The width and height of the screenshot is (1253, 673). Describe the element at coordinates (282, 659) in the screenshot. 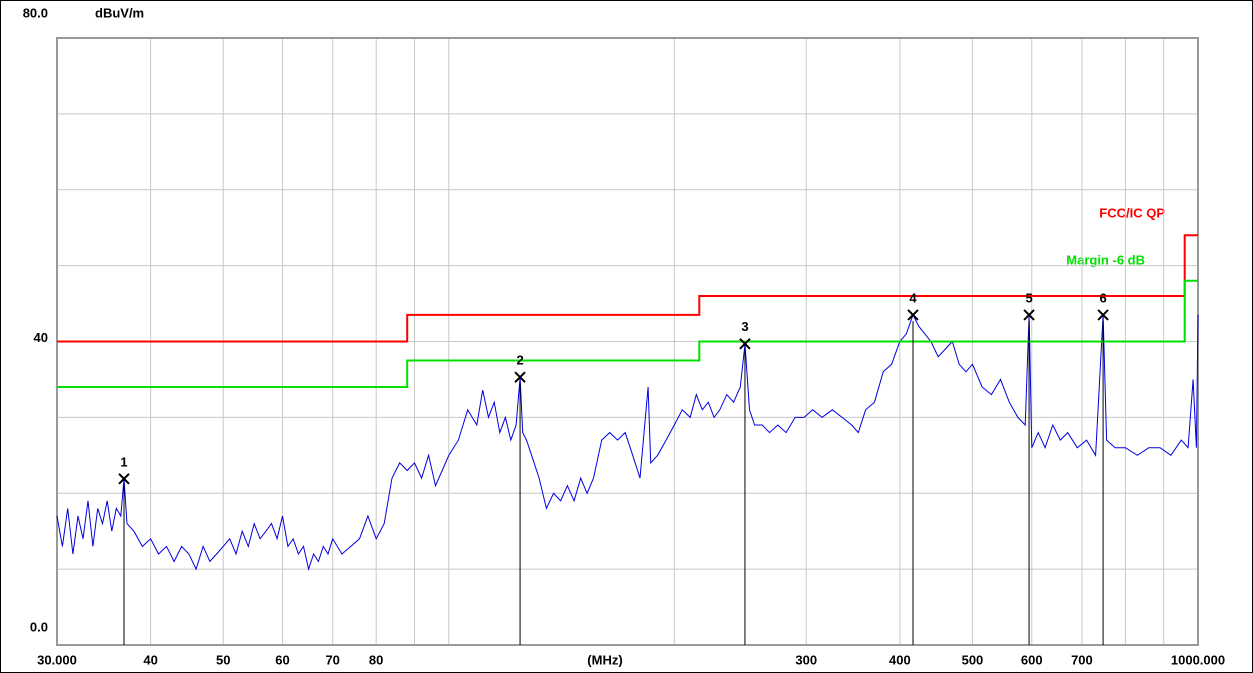

I see `x-tick-label: 60` at that location.